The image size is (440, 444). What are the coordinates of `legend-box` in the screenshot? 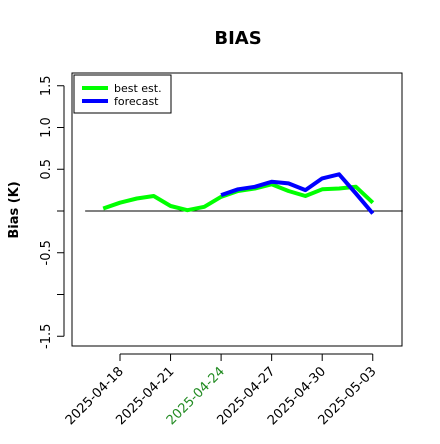 It's located at (122, 94).